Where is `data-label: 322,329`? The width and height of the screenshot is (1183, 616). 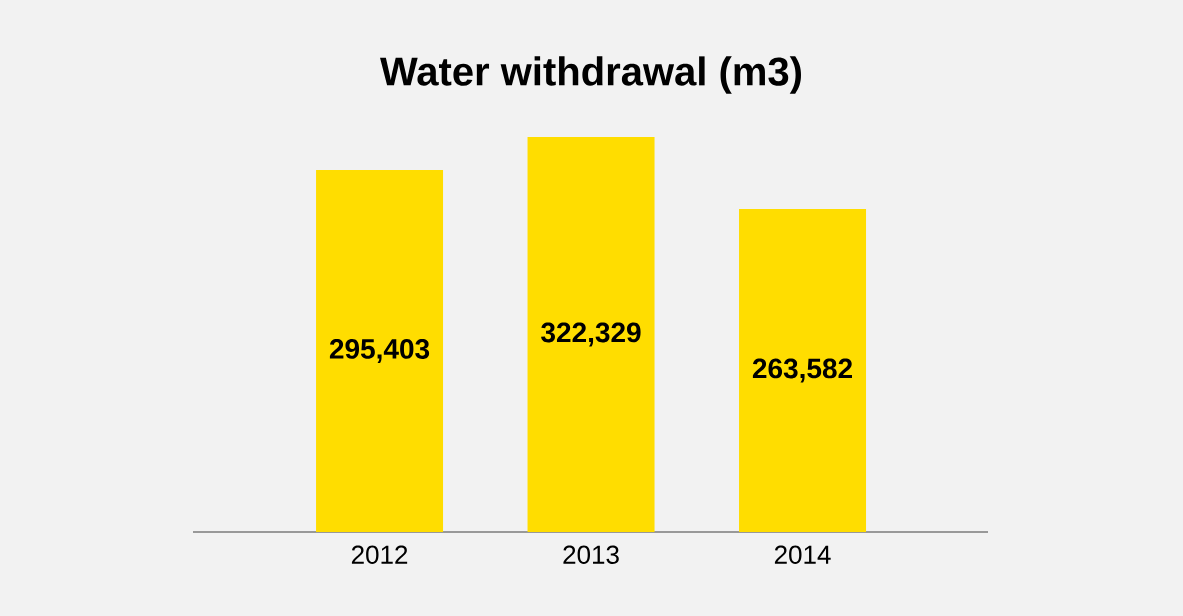 data-label: 322,329 is located at coordinates (591, 334).